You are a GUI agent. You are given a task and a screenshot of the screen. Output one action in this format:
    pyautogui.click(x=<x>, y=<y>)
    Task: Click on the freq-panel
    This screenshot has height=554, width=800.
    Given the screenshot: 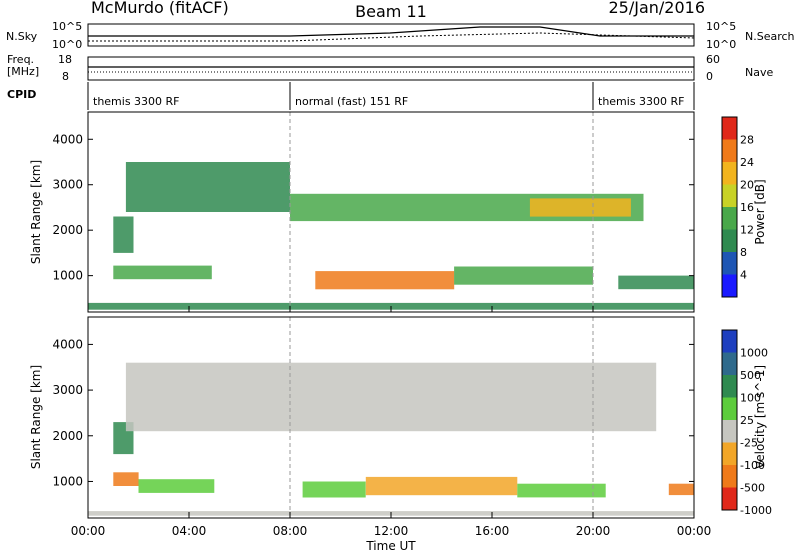 What is the action you would take?
    pyautogui.click(x=391, y=68)
    